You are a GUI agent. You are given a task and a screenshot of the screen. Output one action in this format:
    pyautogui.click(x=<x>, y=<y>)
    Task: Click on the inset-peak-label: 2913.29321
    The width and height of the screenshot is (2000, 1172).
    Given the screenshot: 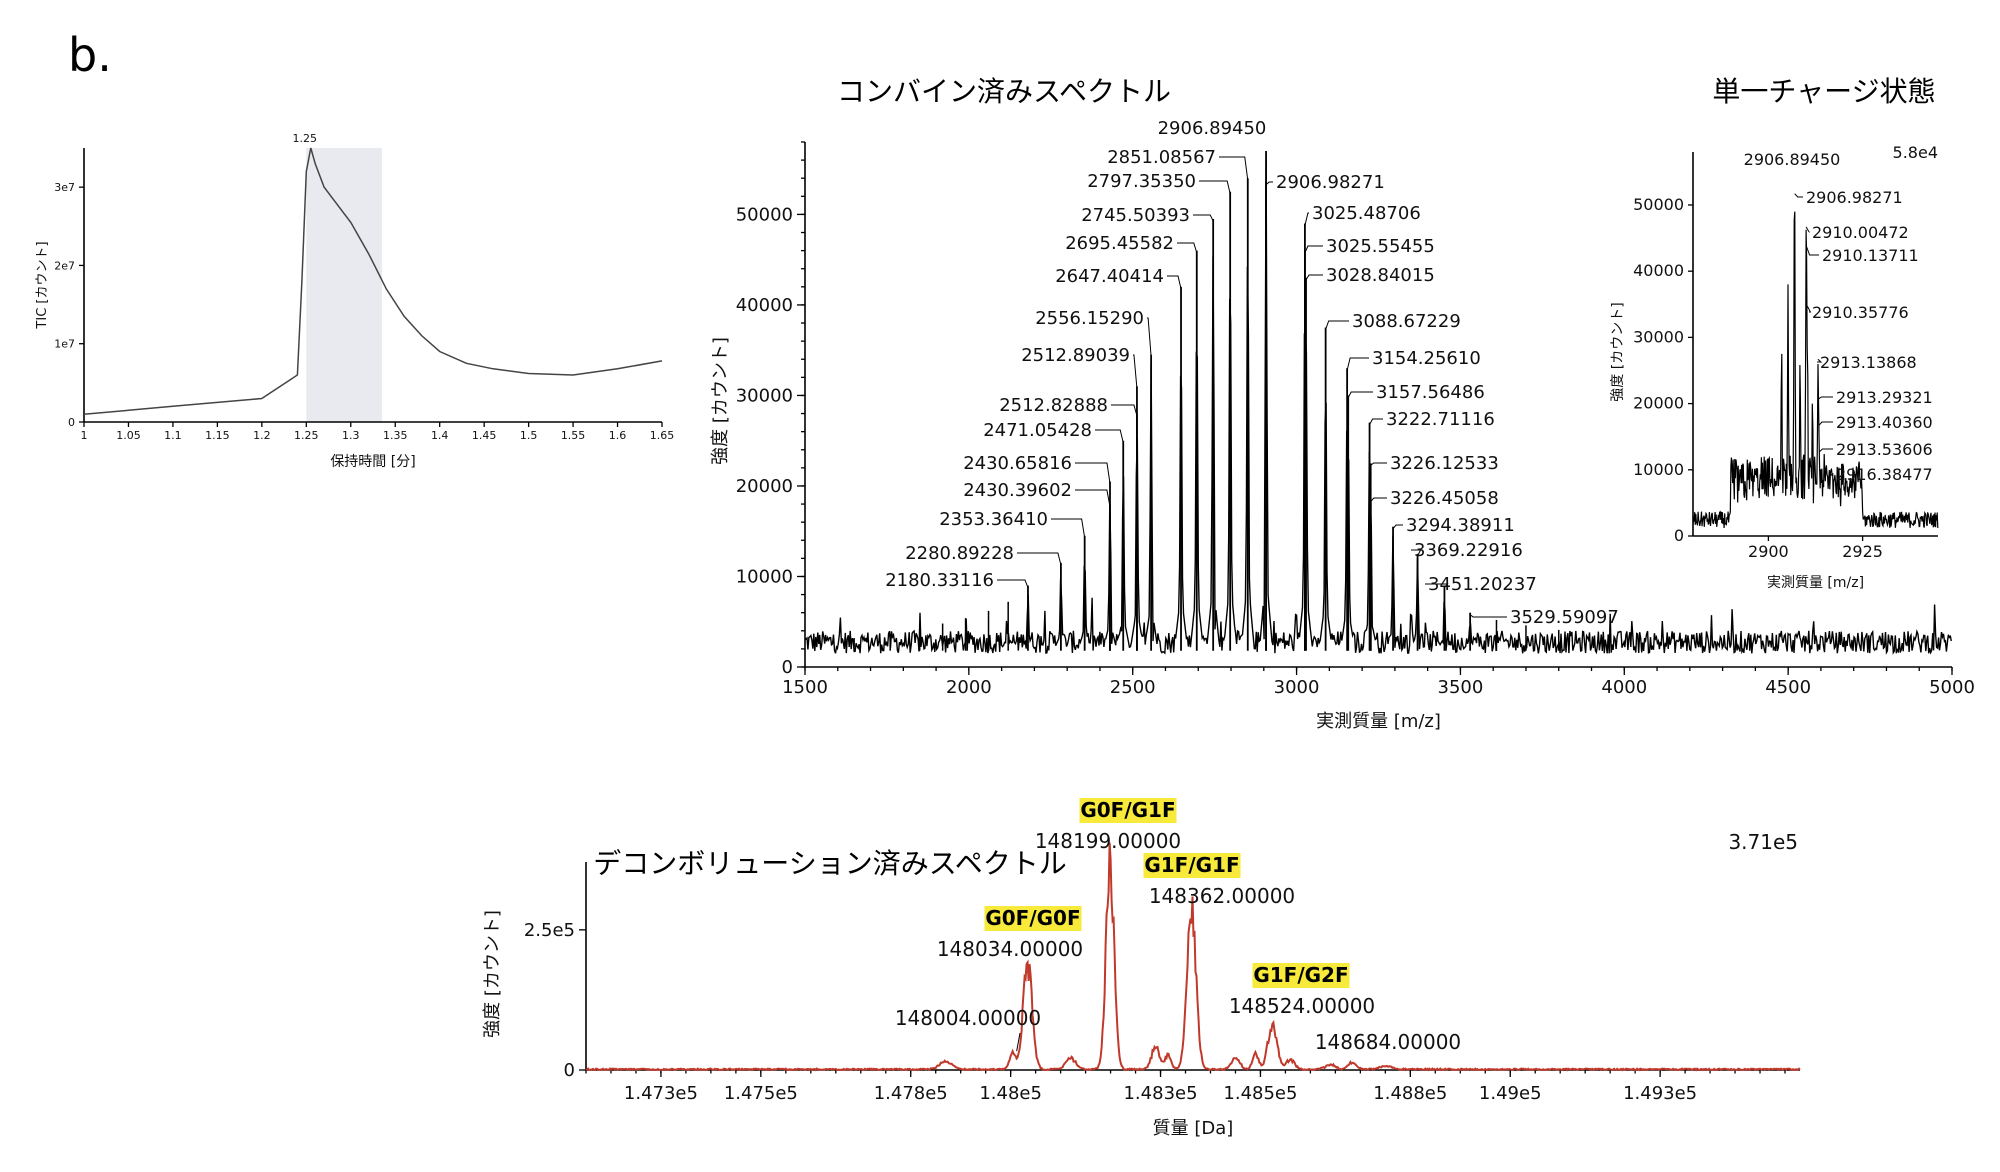 What is the action you would take?
    pyautogui.click(x=1884, y=397)
    